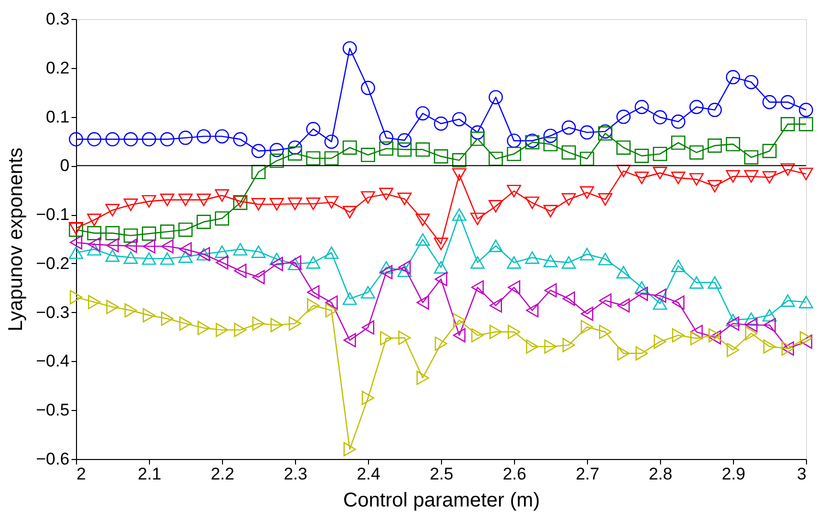  What do you see at coordinates (588, 474) in the screenshot?
I see `x-tick-label: 2.7` at bounding box center [588, 474].